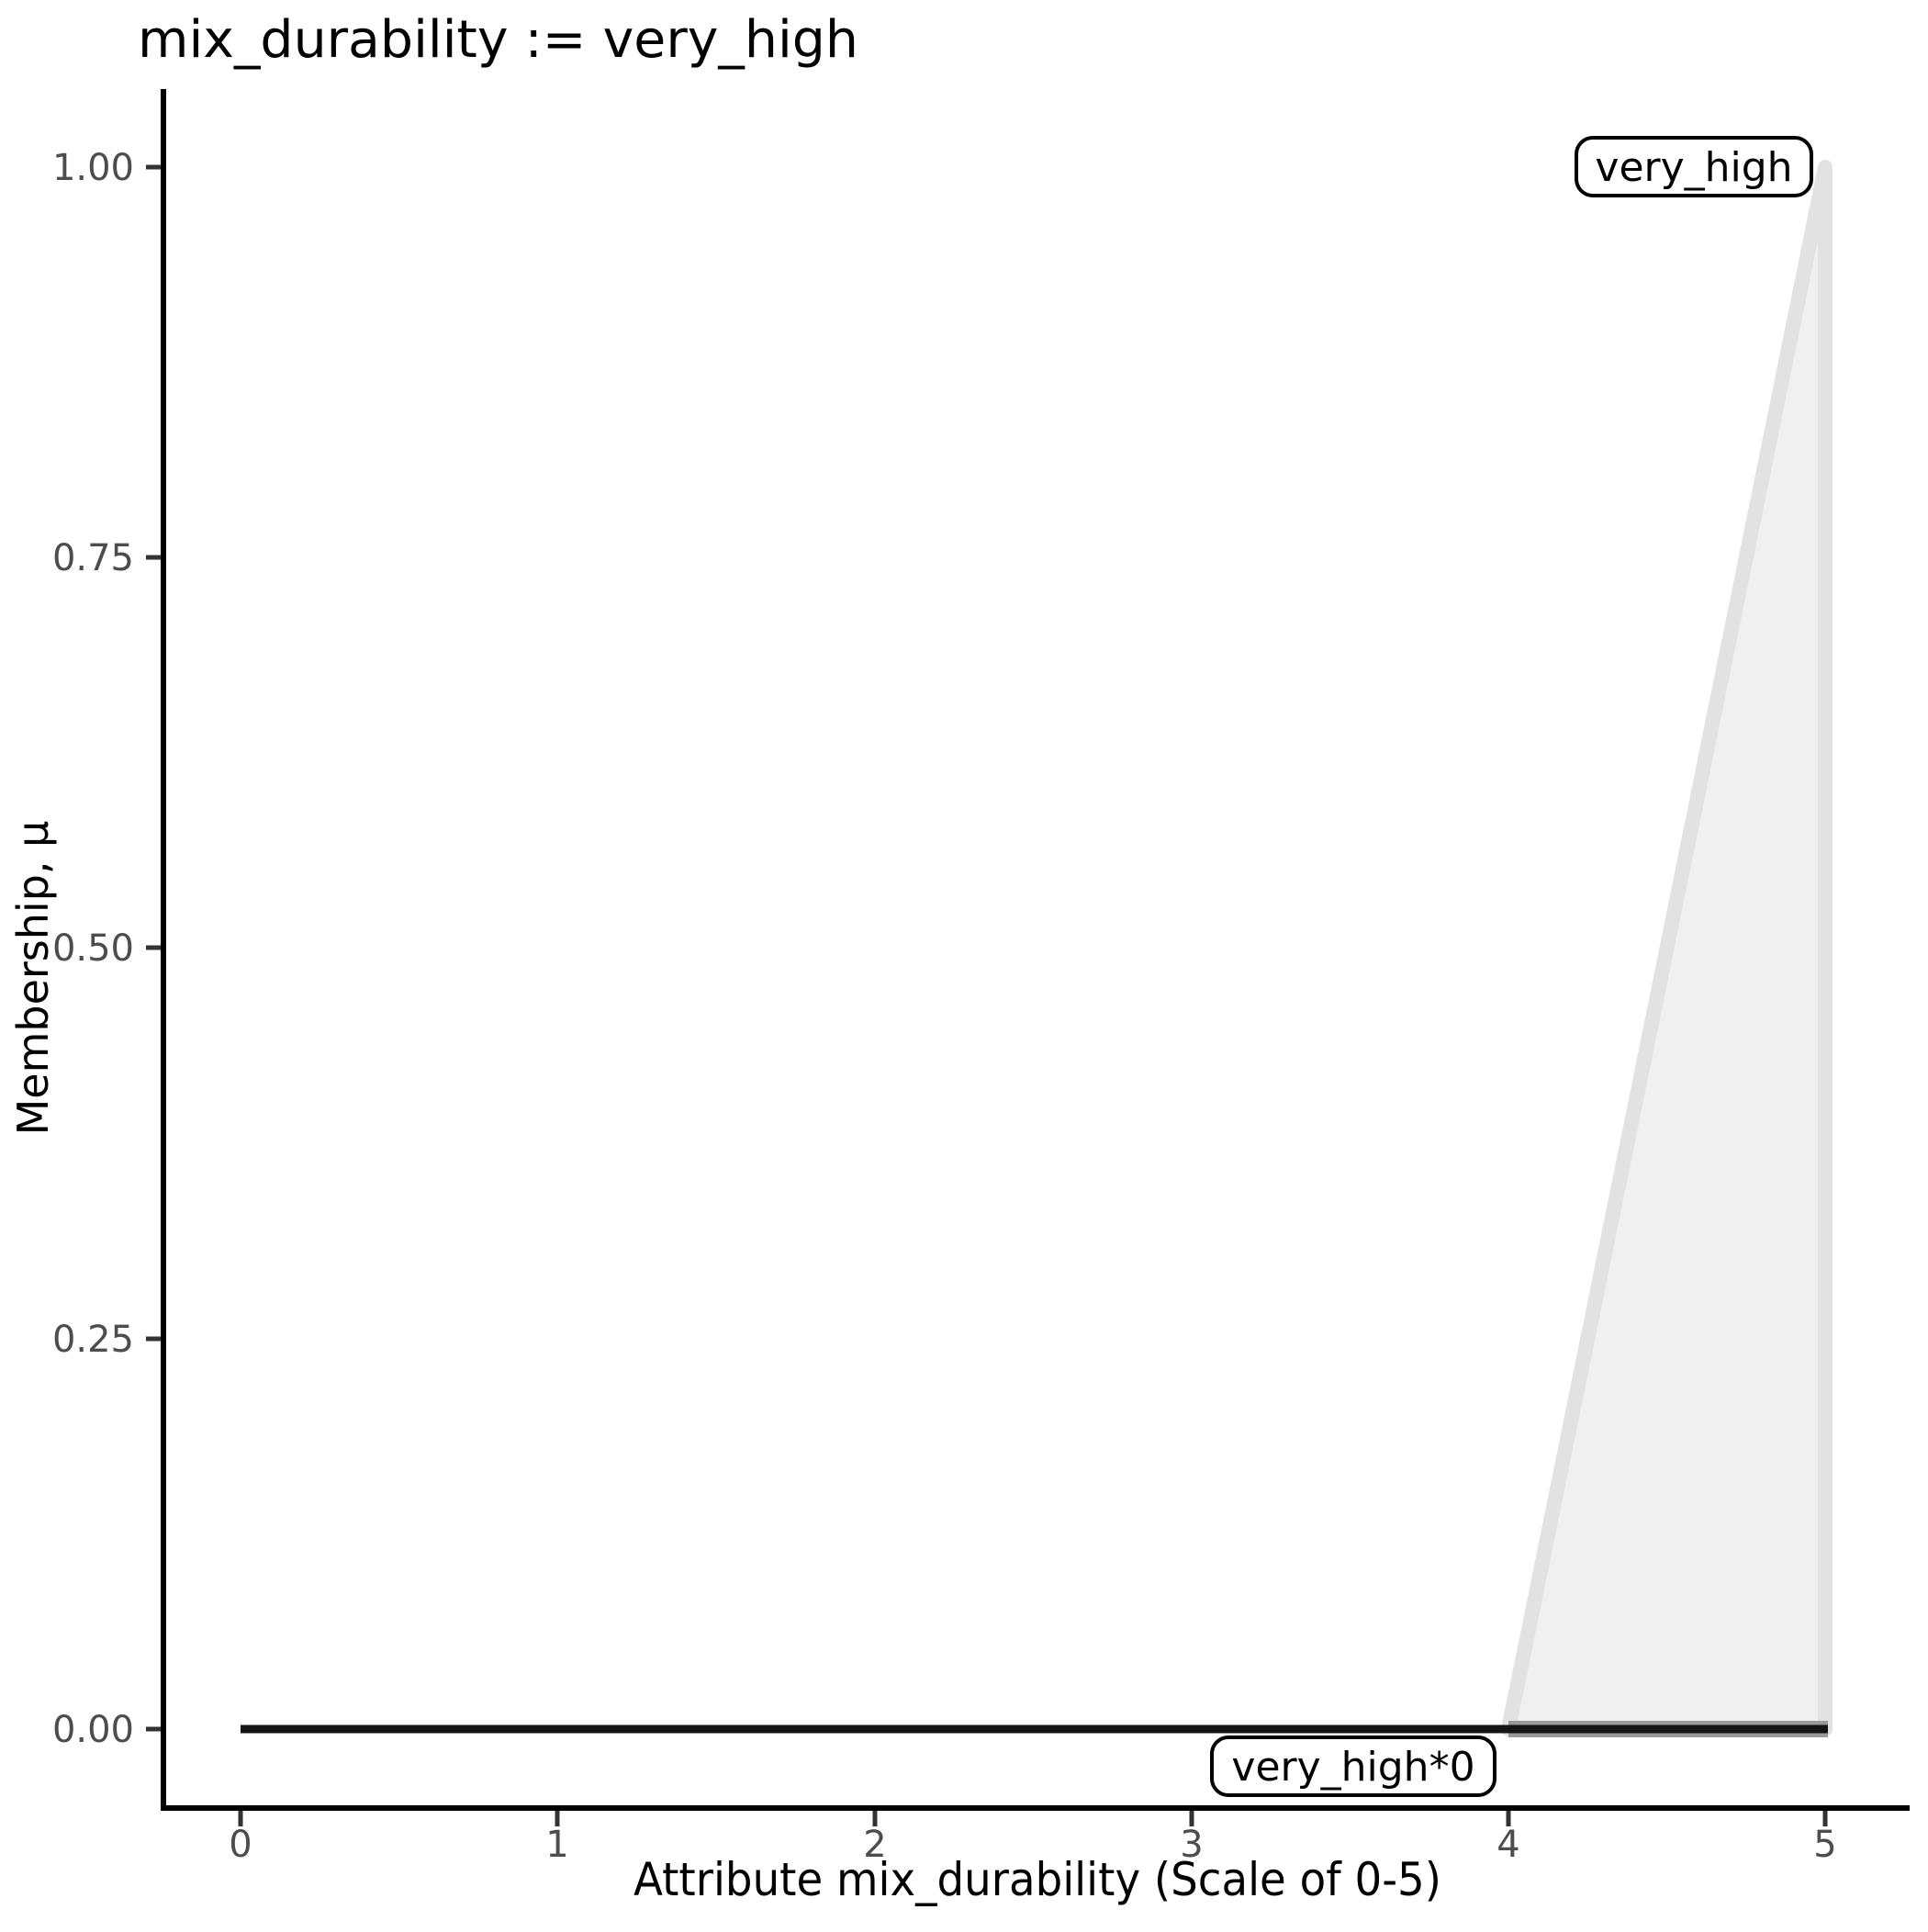  I want to click on y-axis-title: Membership, μ, so click(33, 978).